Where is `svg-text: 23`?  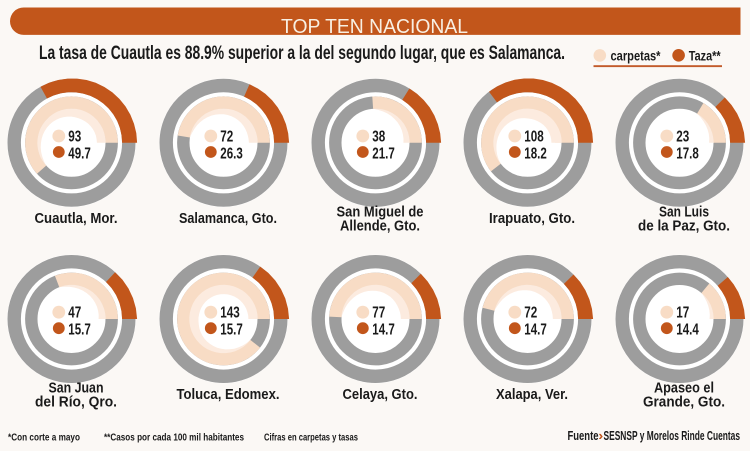 svg-text: 23 is located at coordinates (682, 137).